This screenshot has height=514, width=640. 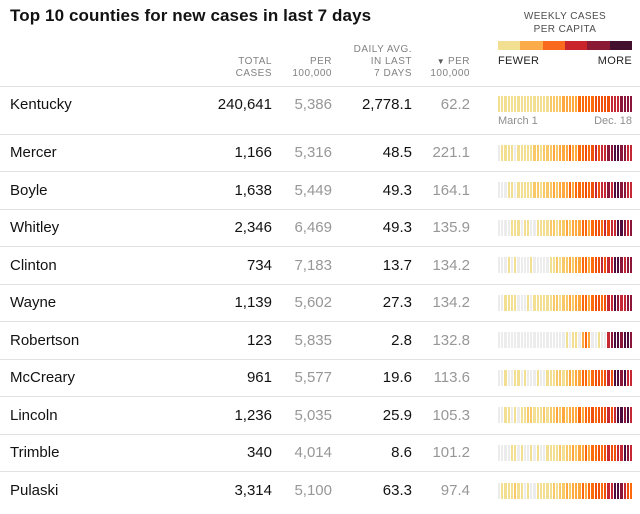 I want to click on daily-per-100k-value: 221.1, so click(x=451, y=153).